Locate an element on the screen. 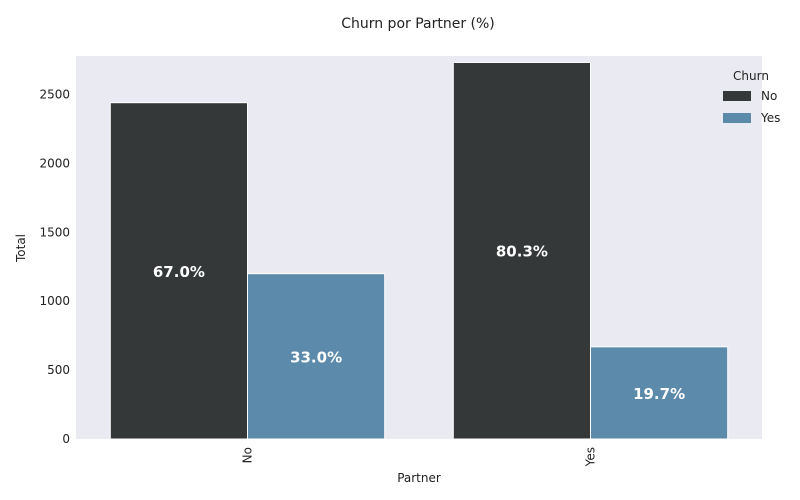 Image resolution: width=800 pixels, height=500 pixels. bar-yes-churn-yes is located at coordinates (659, 393).